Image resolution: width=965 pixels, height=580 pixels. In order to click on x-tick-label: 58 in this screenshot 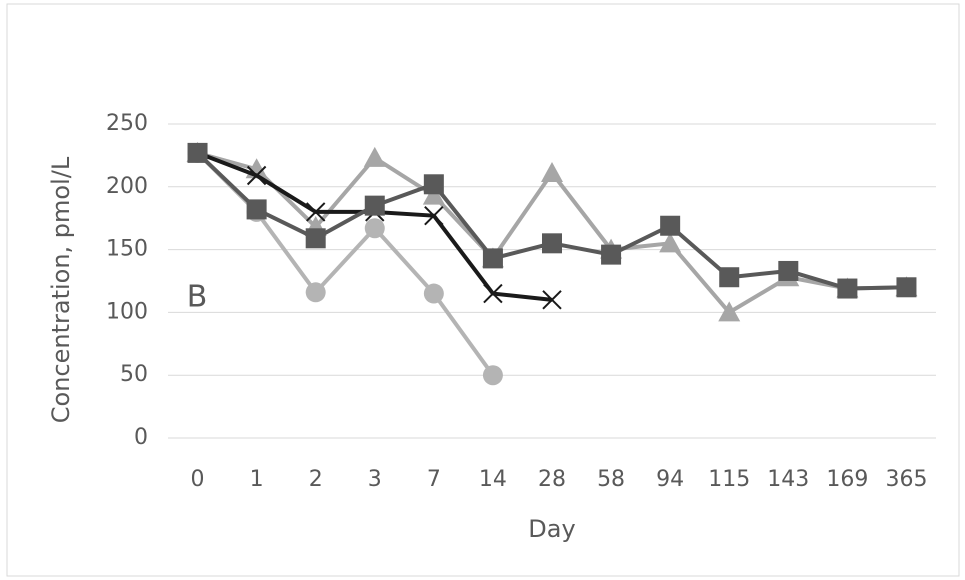, I will do `click(611, 479)`.